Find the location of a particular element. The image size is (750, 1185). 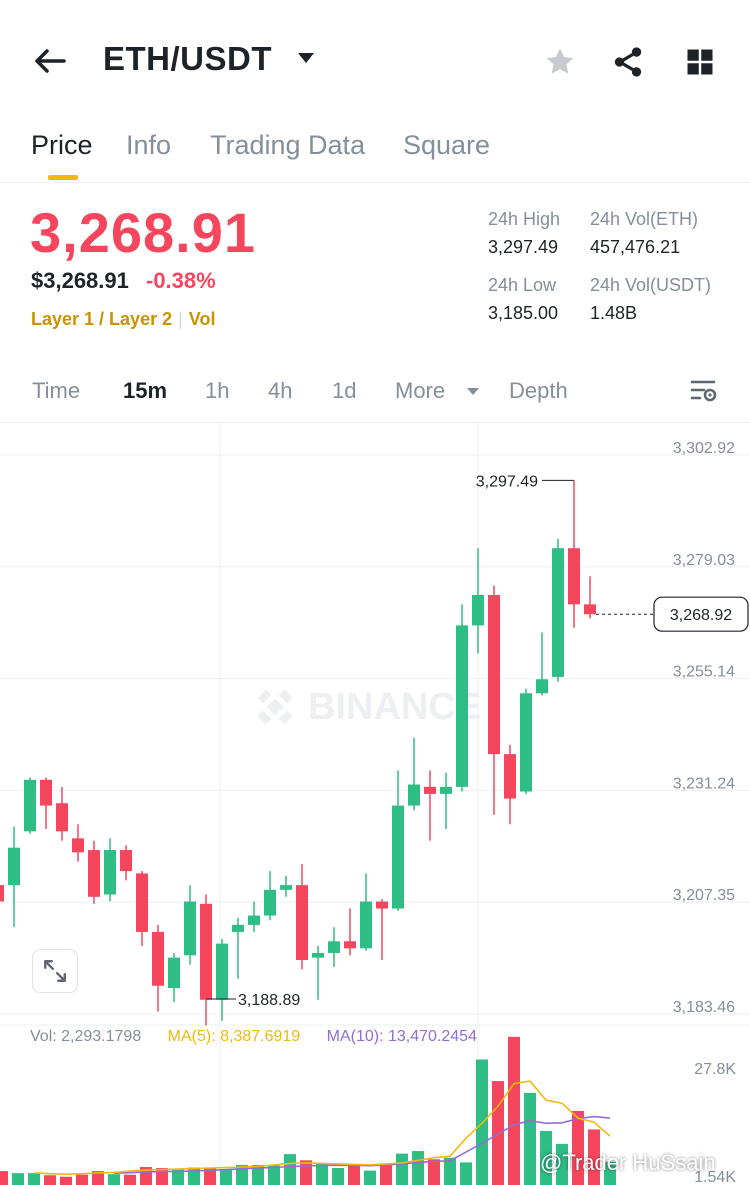

high-value: 3,297.49 is located at coordinates (523, 247).